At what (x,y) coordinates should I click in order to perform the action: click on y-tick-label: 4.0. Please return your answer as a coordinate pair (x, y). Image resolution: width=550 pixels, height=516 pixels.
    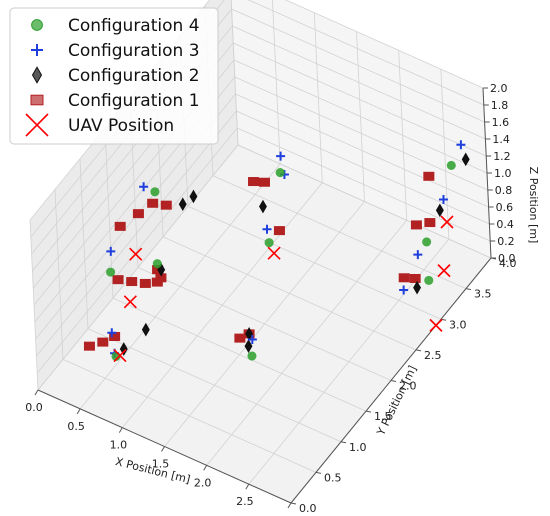
    Looking at the image, I should click on (508, 263).